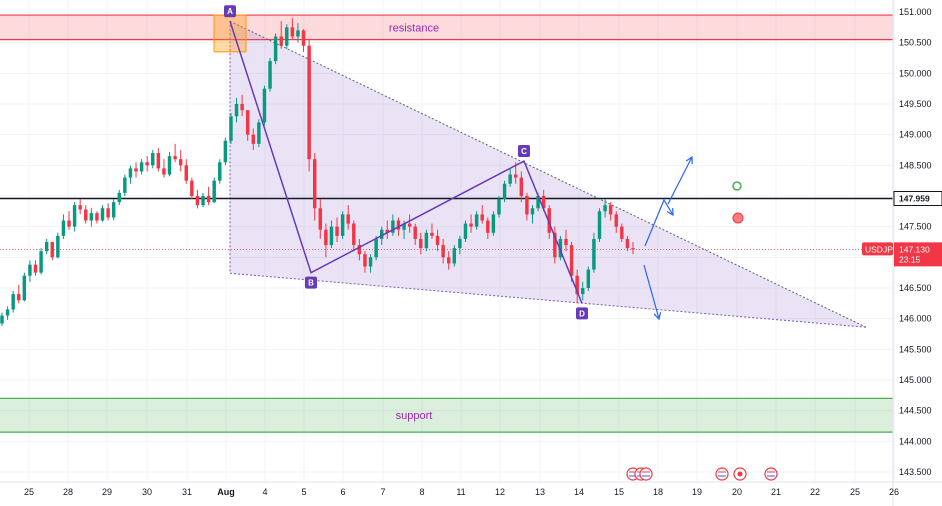 This screenshot has width=942, height=506. What do you see at coordinates (915, 12) in the screenshot?
I see `y-tick-label: 151.000` at bounding box center [915, 12].